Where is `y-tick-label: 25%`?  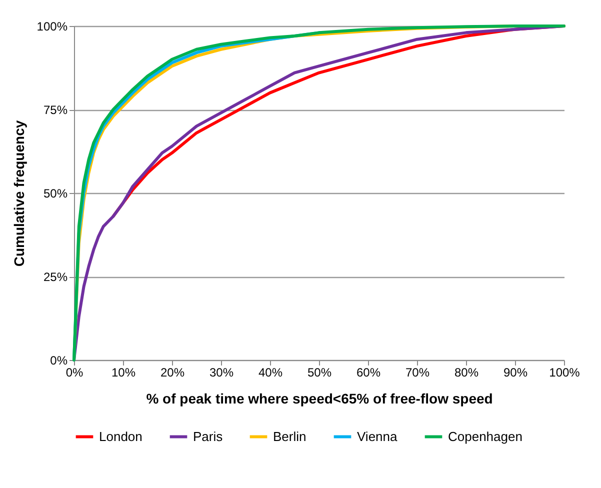
y-tick-label: 25% is located at coordinates (55, 277).